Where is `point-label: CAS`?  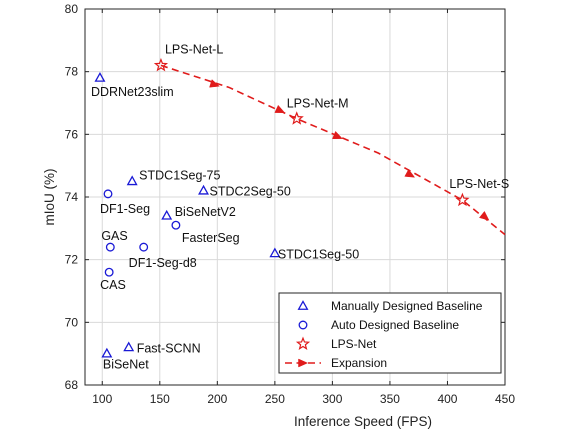
point-label: CAS is located at coordinates (113, 285).